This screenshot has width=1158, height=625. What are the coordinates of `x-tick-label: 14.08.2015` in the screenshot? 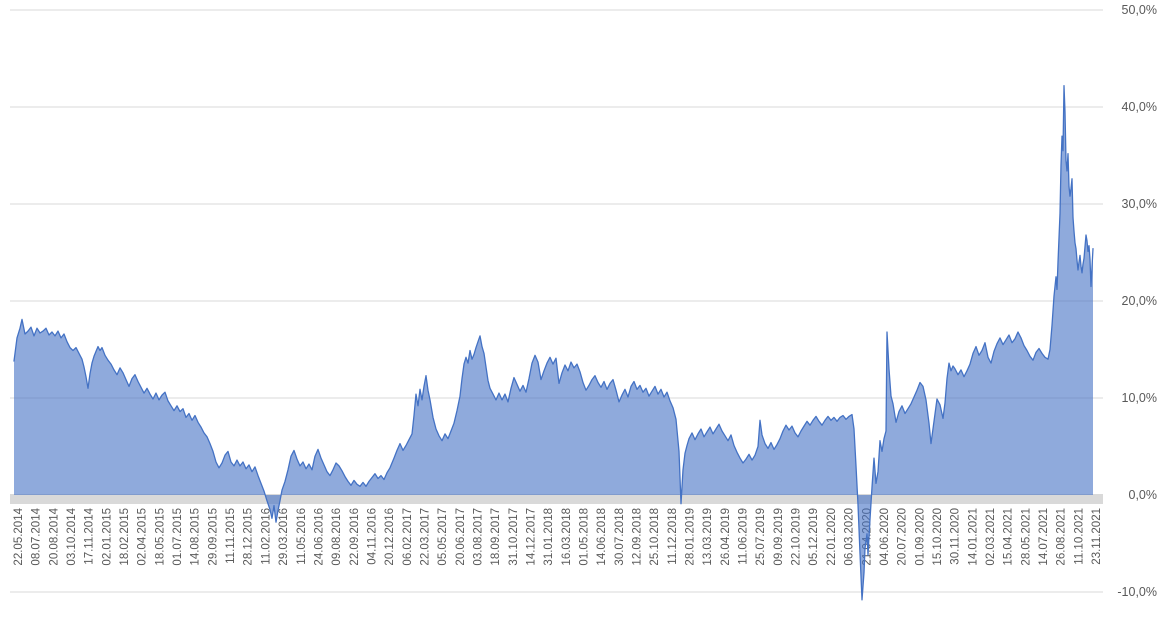 It's located at (196, 537).